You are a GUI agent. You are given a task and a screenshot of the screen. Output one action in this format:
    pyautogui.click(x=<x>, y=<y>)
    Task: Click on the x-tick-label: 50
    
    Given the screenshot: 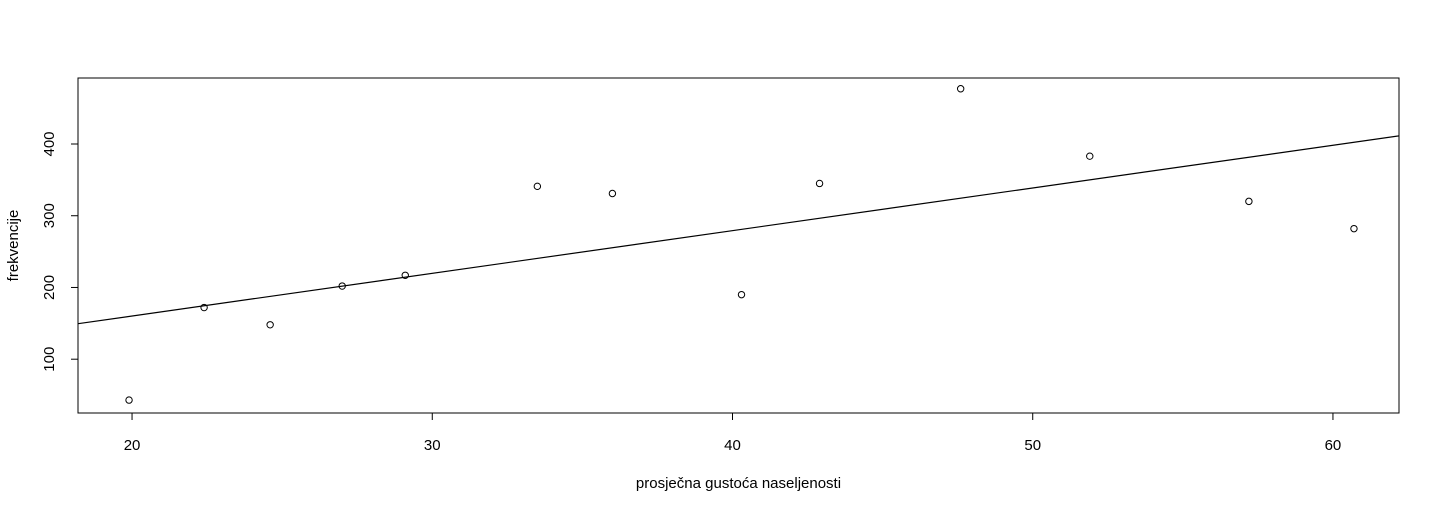 What is the action you would take?
    pyautogui.click(x=1032, y=445)
    